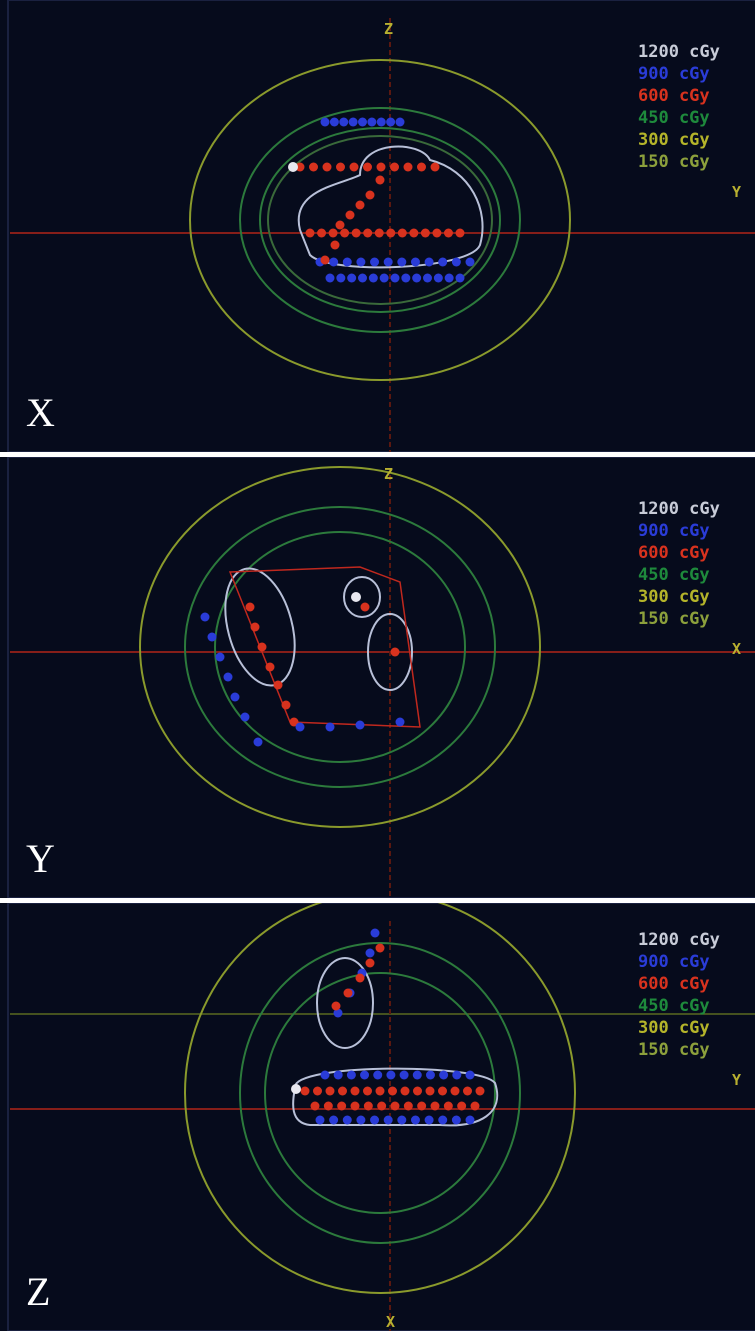 The image size is (755, 1331). I want to click on legend-entry: 900 cGy, so click(674, 962).